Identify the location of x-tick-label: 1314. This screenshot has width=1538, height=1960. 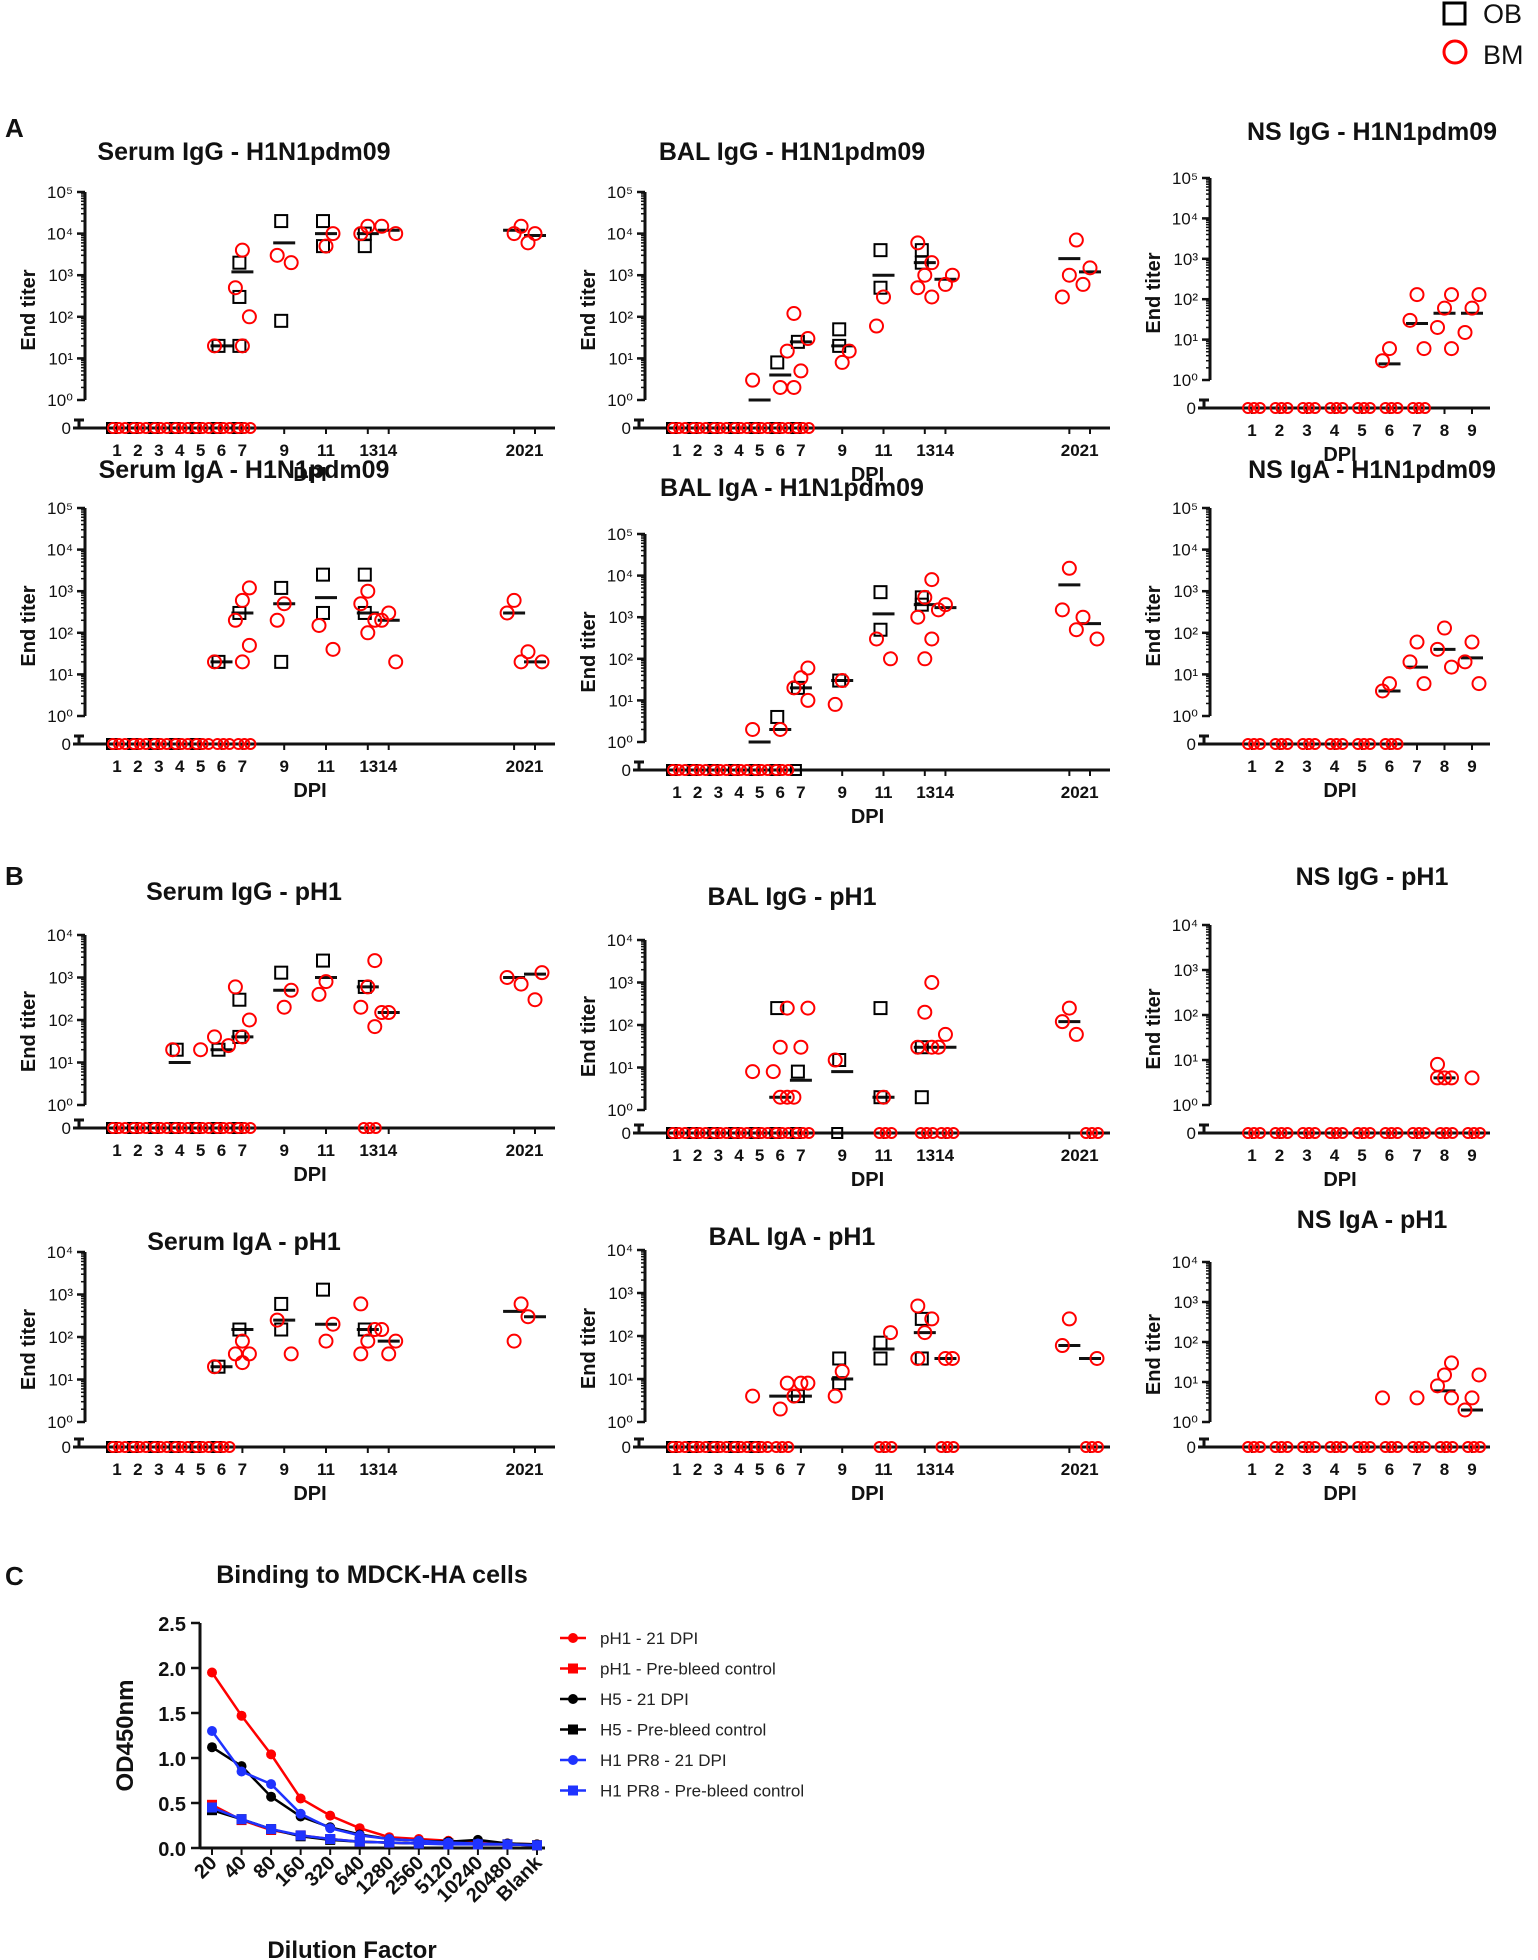
(378, 450).